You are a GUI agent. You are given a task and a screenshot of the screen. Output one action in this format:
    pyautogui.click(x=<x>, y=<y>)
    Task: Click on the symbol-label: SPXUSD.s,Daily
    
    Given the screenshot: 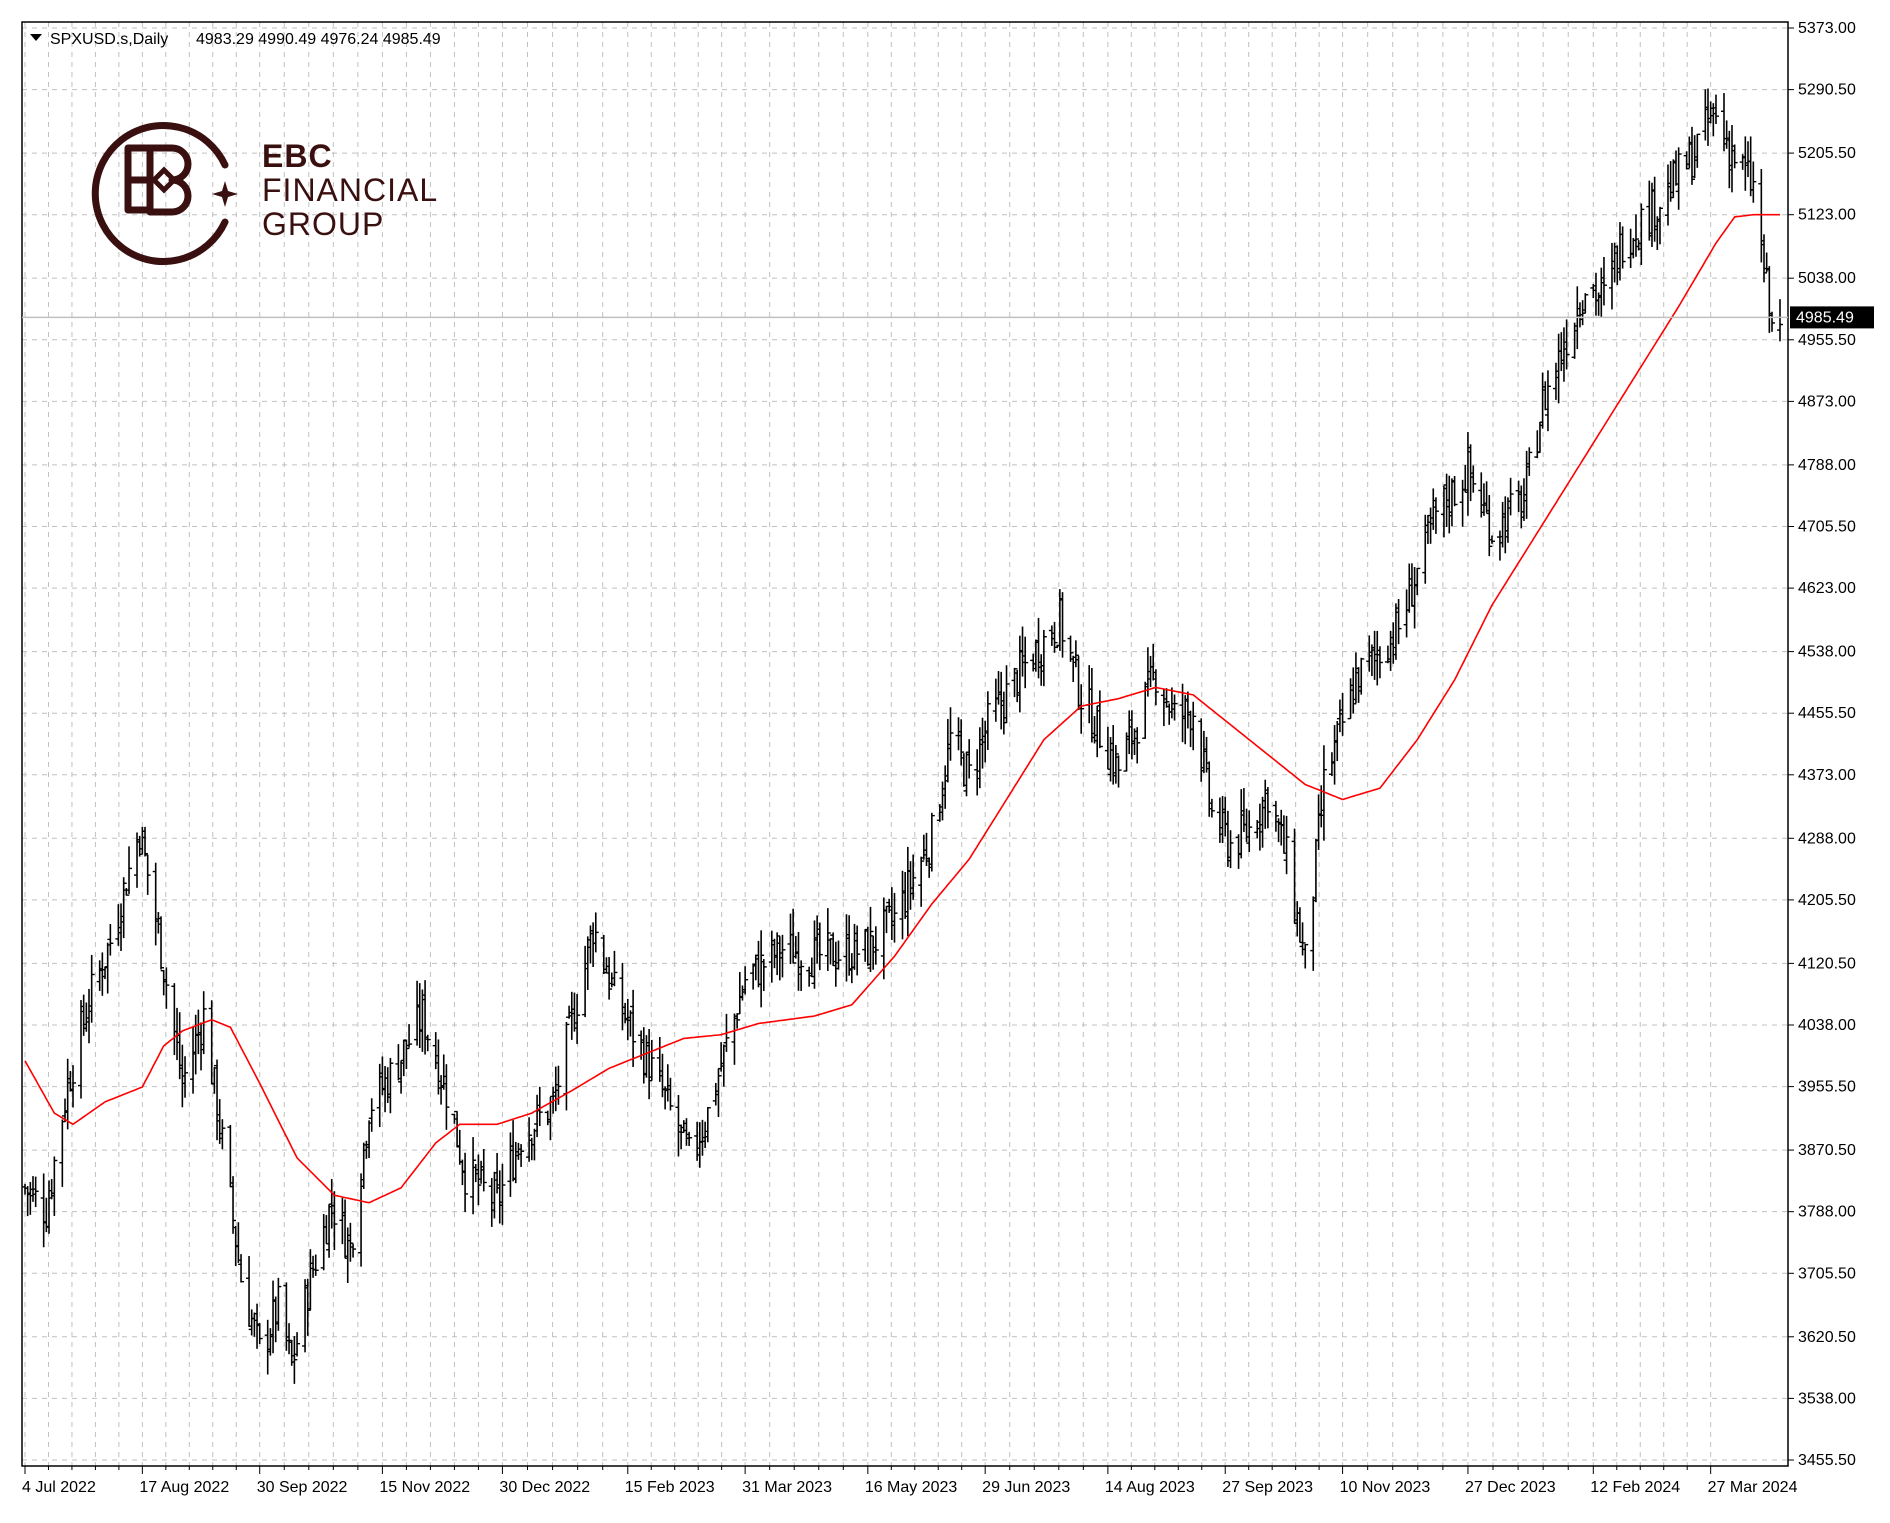 What is the action you would take?
    pyautogui.click(x=109, y=39)
    